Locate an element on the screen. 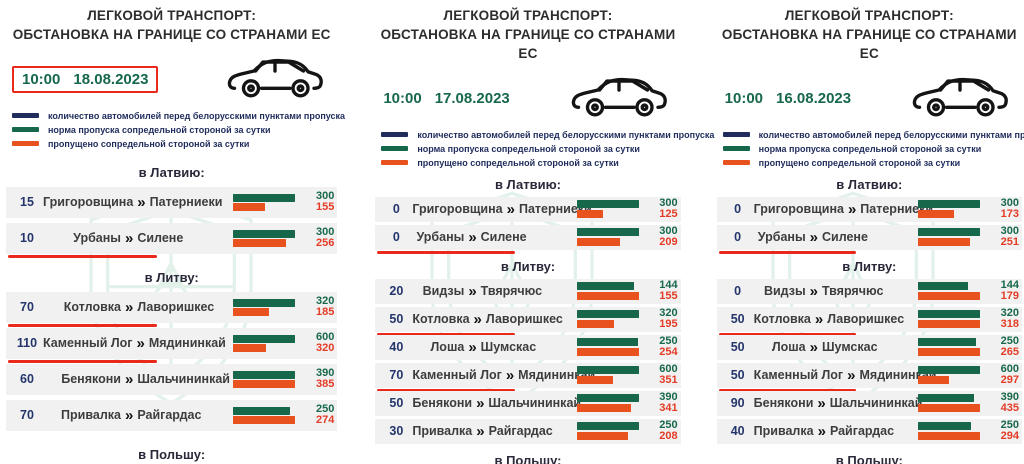 The height and width of the screenshot is (464, 1024). route: Котловка» Лаворишкес is located at coordinates (494, 319).